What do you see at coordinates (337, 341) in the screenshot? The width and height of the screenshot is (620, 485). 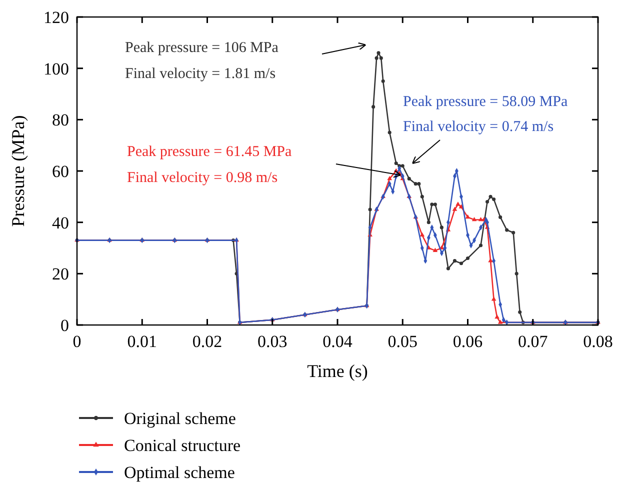 I see `x-tick-label: 0.04` at bounding box center [337, 341].